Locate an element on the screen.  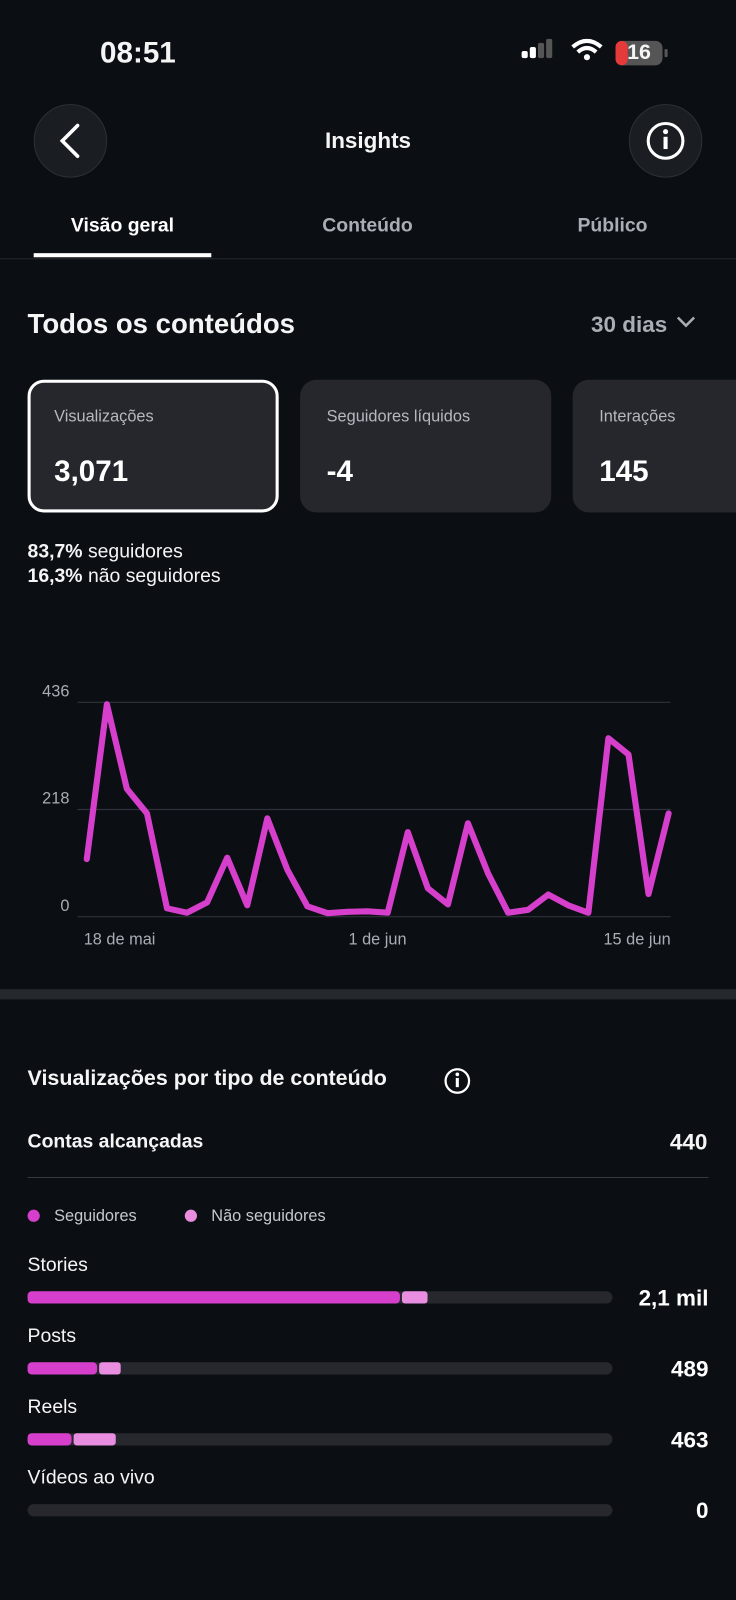
status-icons is located at coordinates (594, 52).